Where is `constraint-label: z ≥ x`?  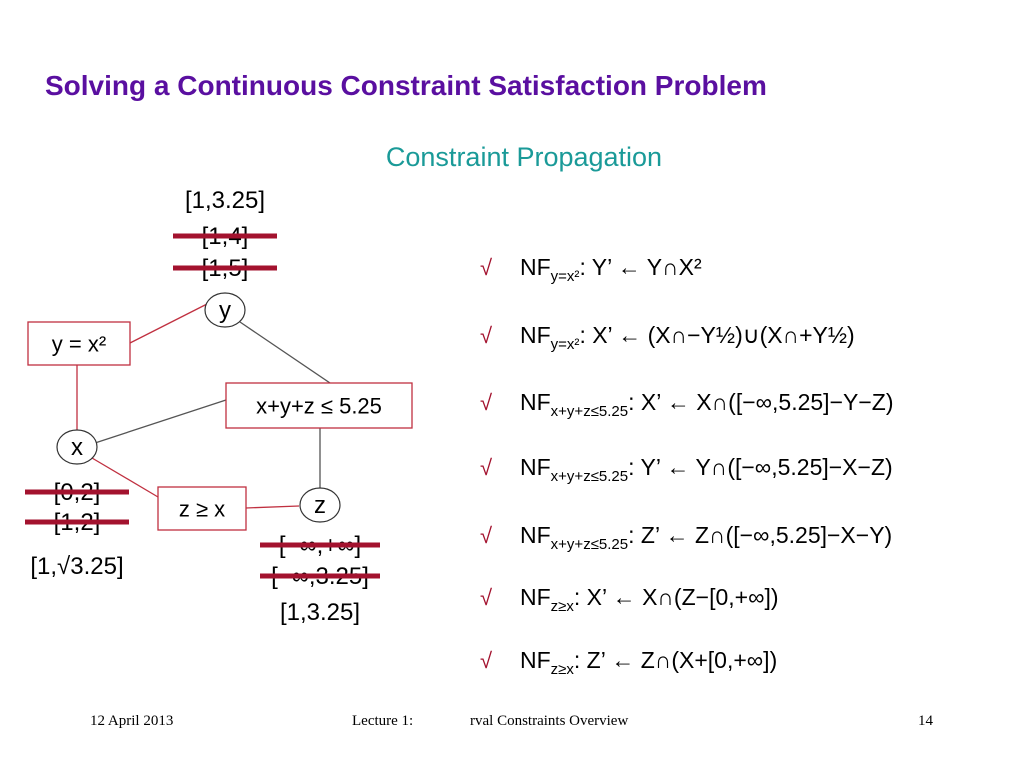 constraint-label: z ≥ x is located at coordinates (202, 509).